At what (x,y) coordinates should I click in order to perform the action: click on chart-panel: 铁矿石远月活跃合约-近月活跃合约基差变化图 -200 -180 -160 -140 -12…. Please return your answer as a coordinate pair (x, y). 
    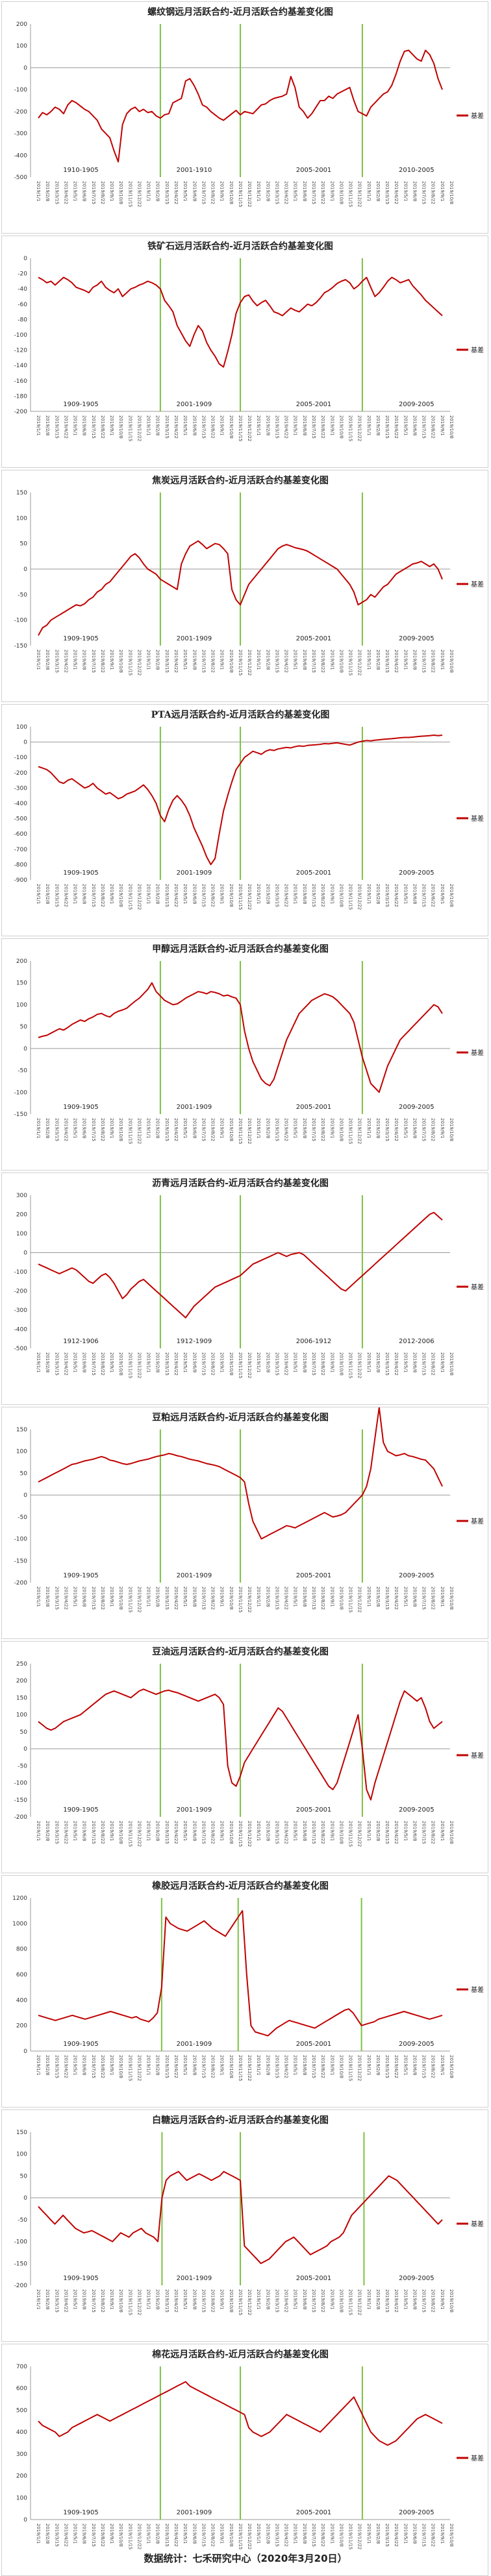
    Looking at the image, I should click on (244, 352).